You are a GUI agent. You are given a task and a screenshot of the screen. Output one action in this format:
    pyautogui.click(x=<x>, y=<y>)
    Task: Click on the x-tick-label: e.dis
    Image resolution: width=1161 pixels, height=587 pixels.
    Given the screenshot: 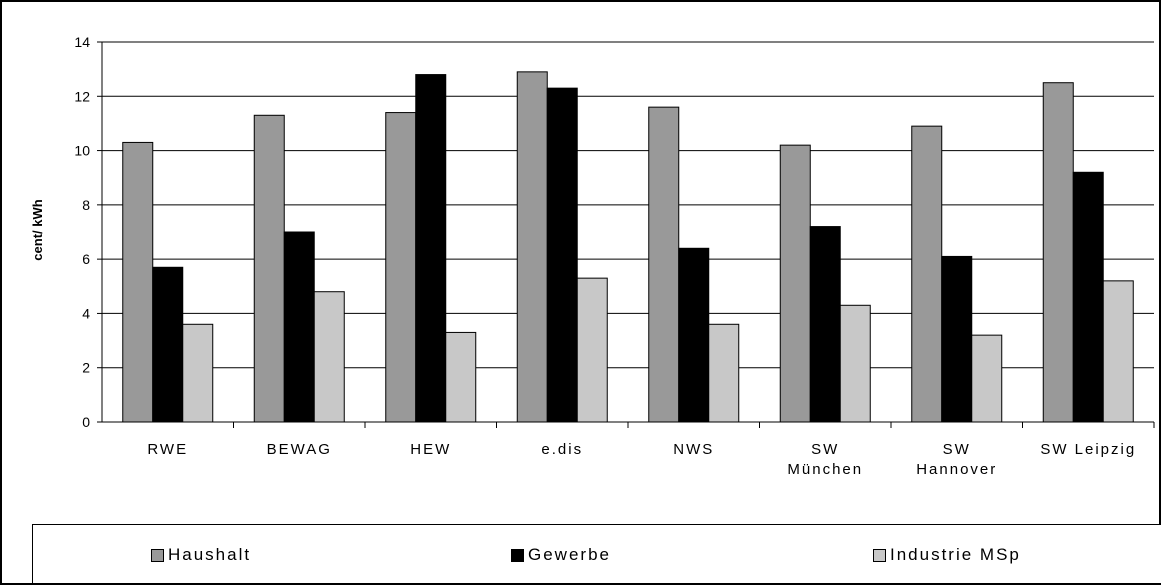 What is the action you would take?
    pyautogui.click(x=562, y=449)
    